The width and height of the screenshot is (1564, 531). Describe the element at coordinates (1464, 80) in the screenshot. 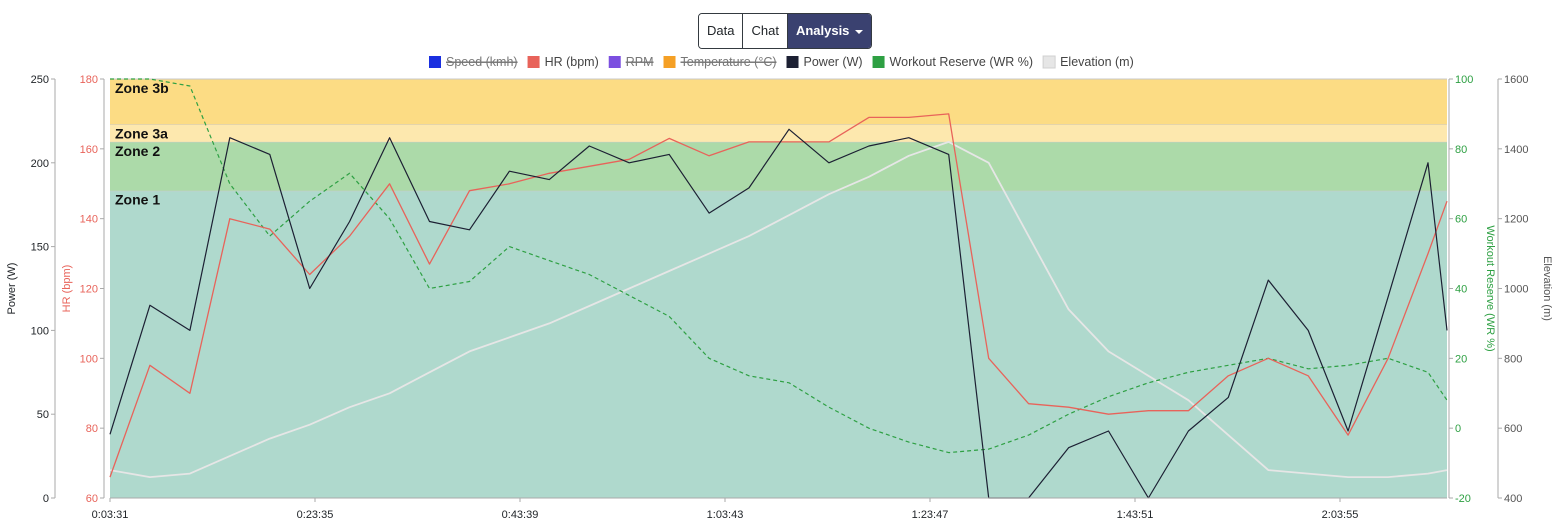

I see `wr-tick-label: 100` at that location.